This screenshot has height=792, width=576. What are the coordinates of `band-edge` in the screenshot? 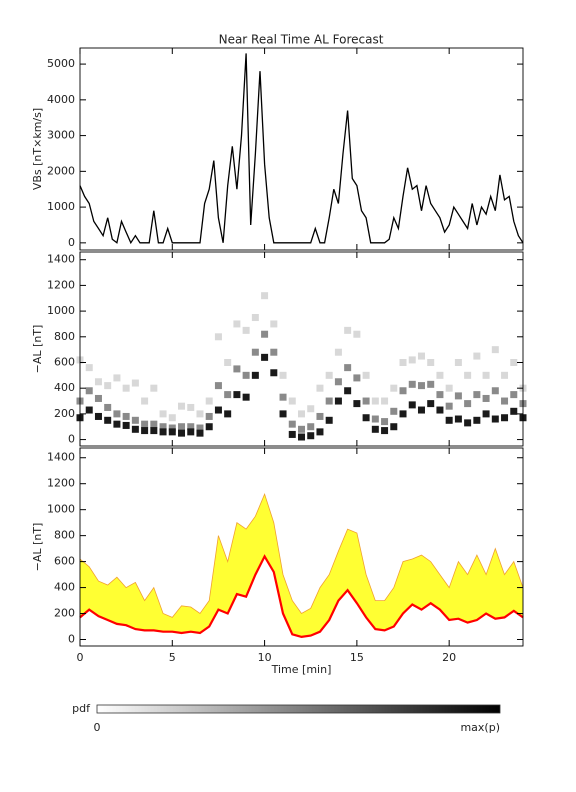 It's located at (301, 555).